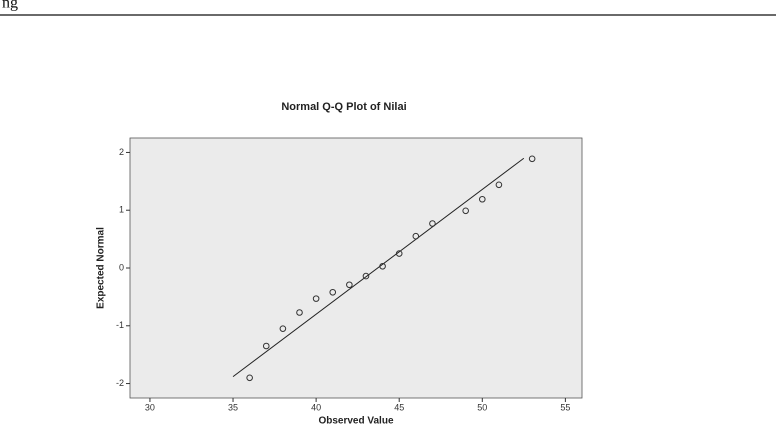 The height and width of the screenshot is (427, 776). What do you see at coordinates (482, 407) in the screenshot?
I see `x-tick-label: 50` at bounding box center [482, 407].